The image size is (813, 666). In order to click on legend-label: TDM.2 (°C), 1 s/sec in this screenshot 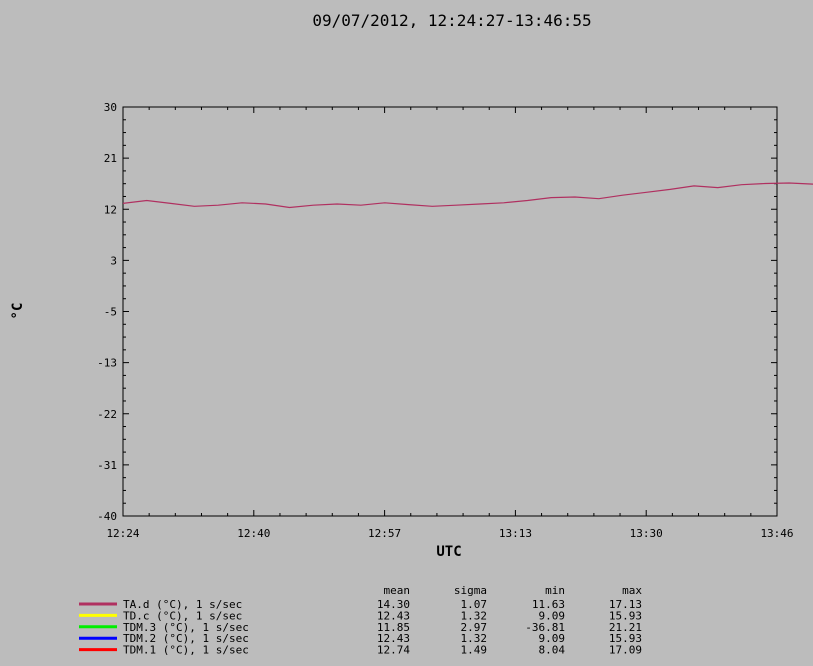, I will do `click(186, 638)`.